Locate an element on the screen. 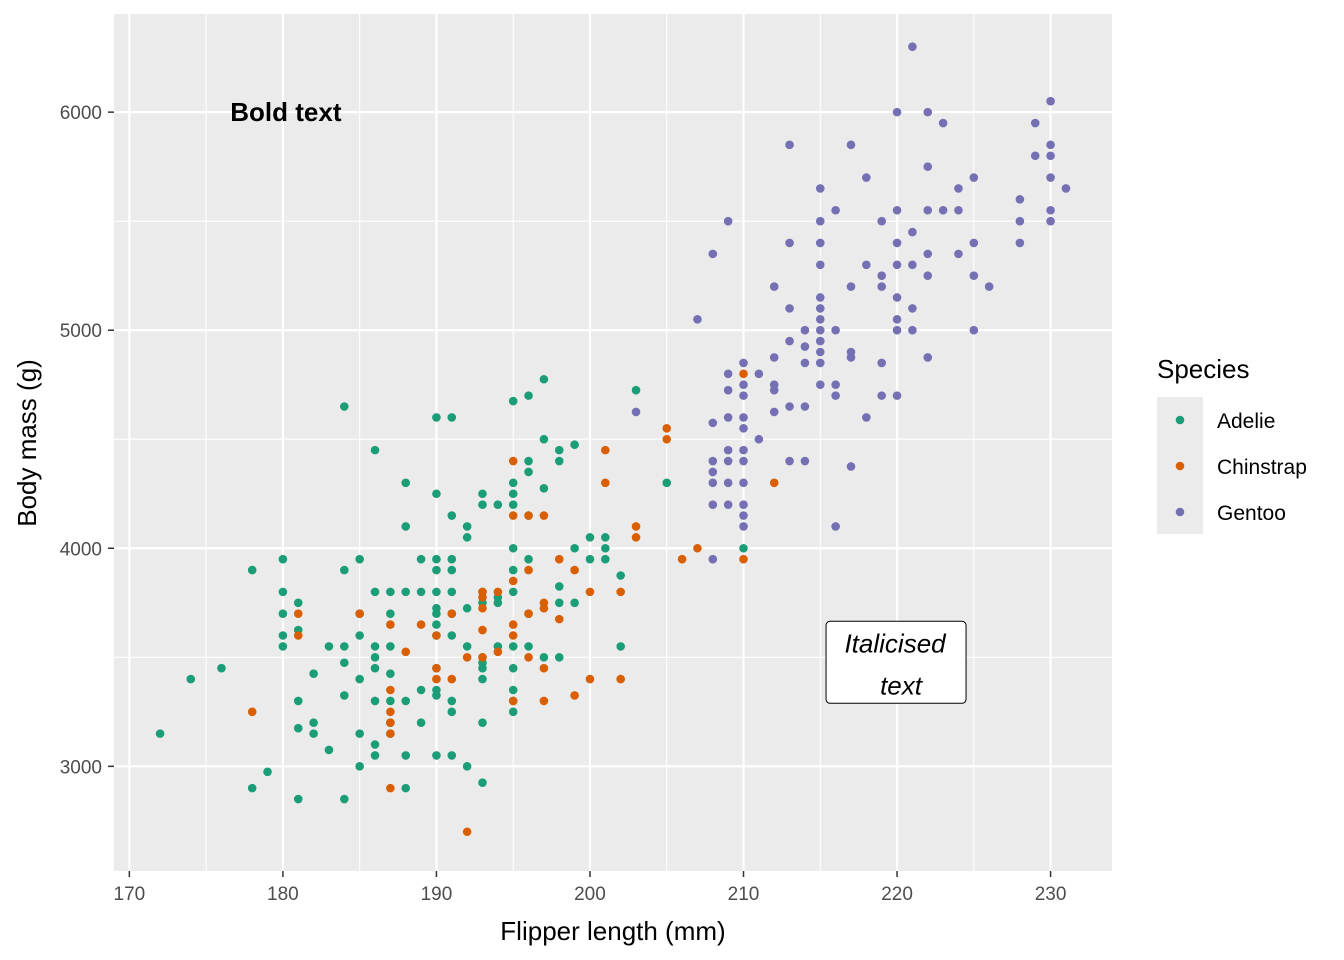  y-tick-label: 6000 is located at coordinates (81, 113).